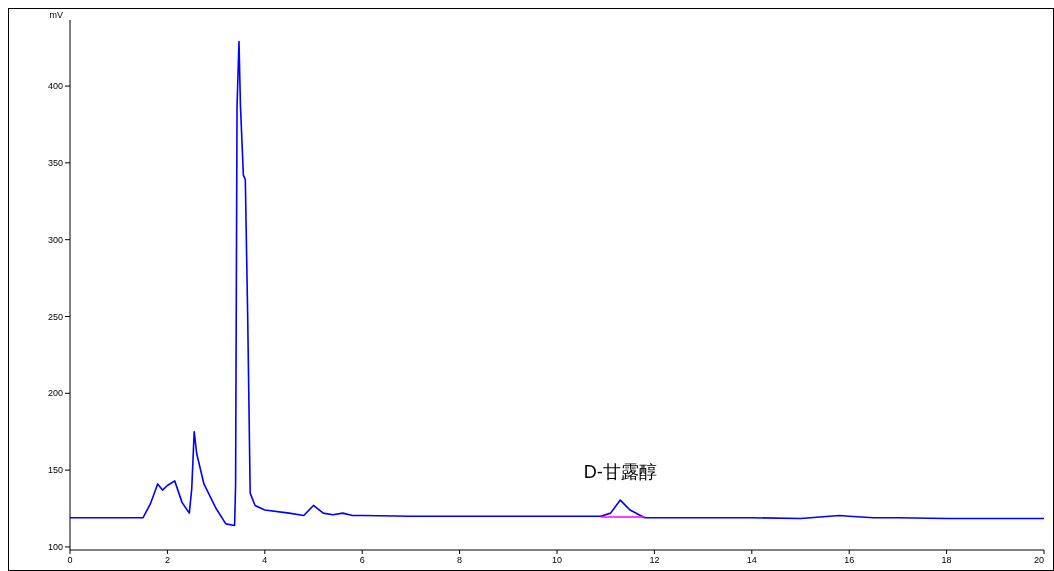 The height and width of the screenshot is (571, 1054). I want to click on x-tick-label: 0, so click(70, 560).